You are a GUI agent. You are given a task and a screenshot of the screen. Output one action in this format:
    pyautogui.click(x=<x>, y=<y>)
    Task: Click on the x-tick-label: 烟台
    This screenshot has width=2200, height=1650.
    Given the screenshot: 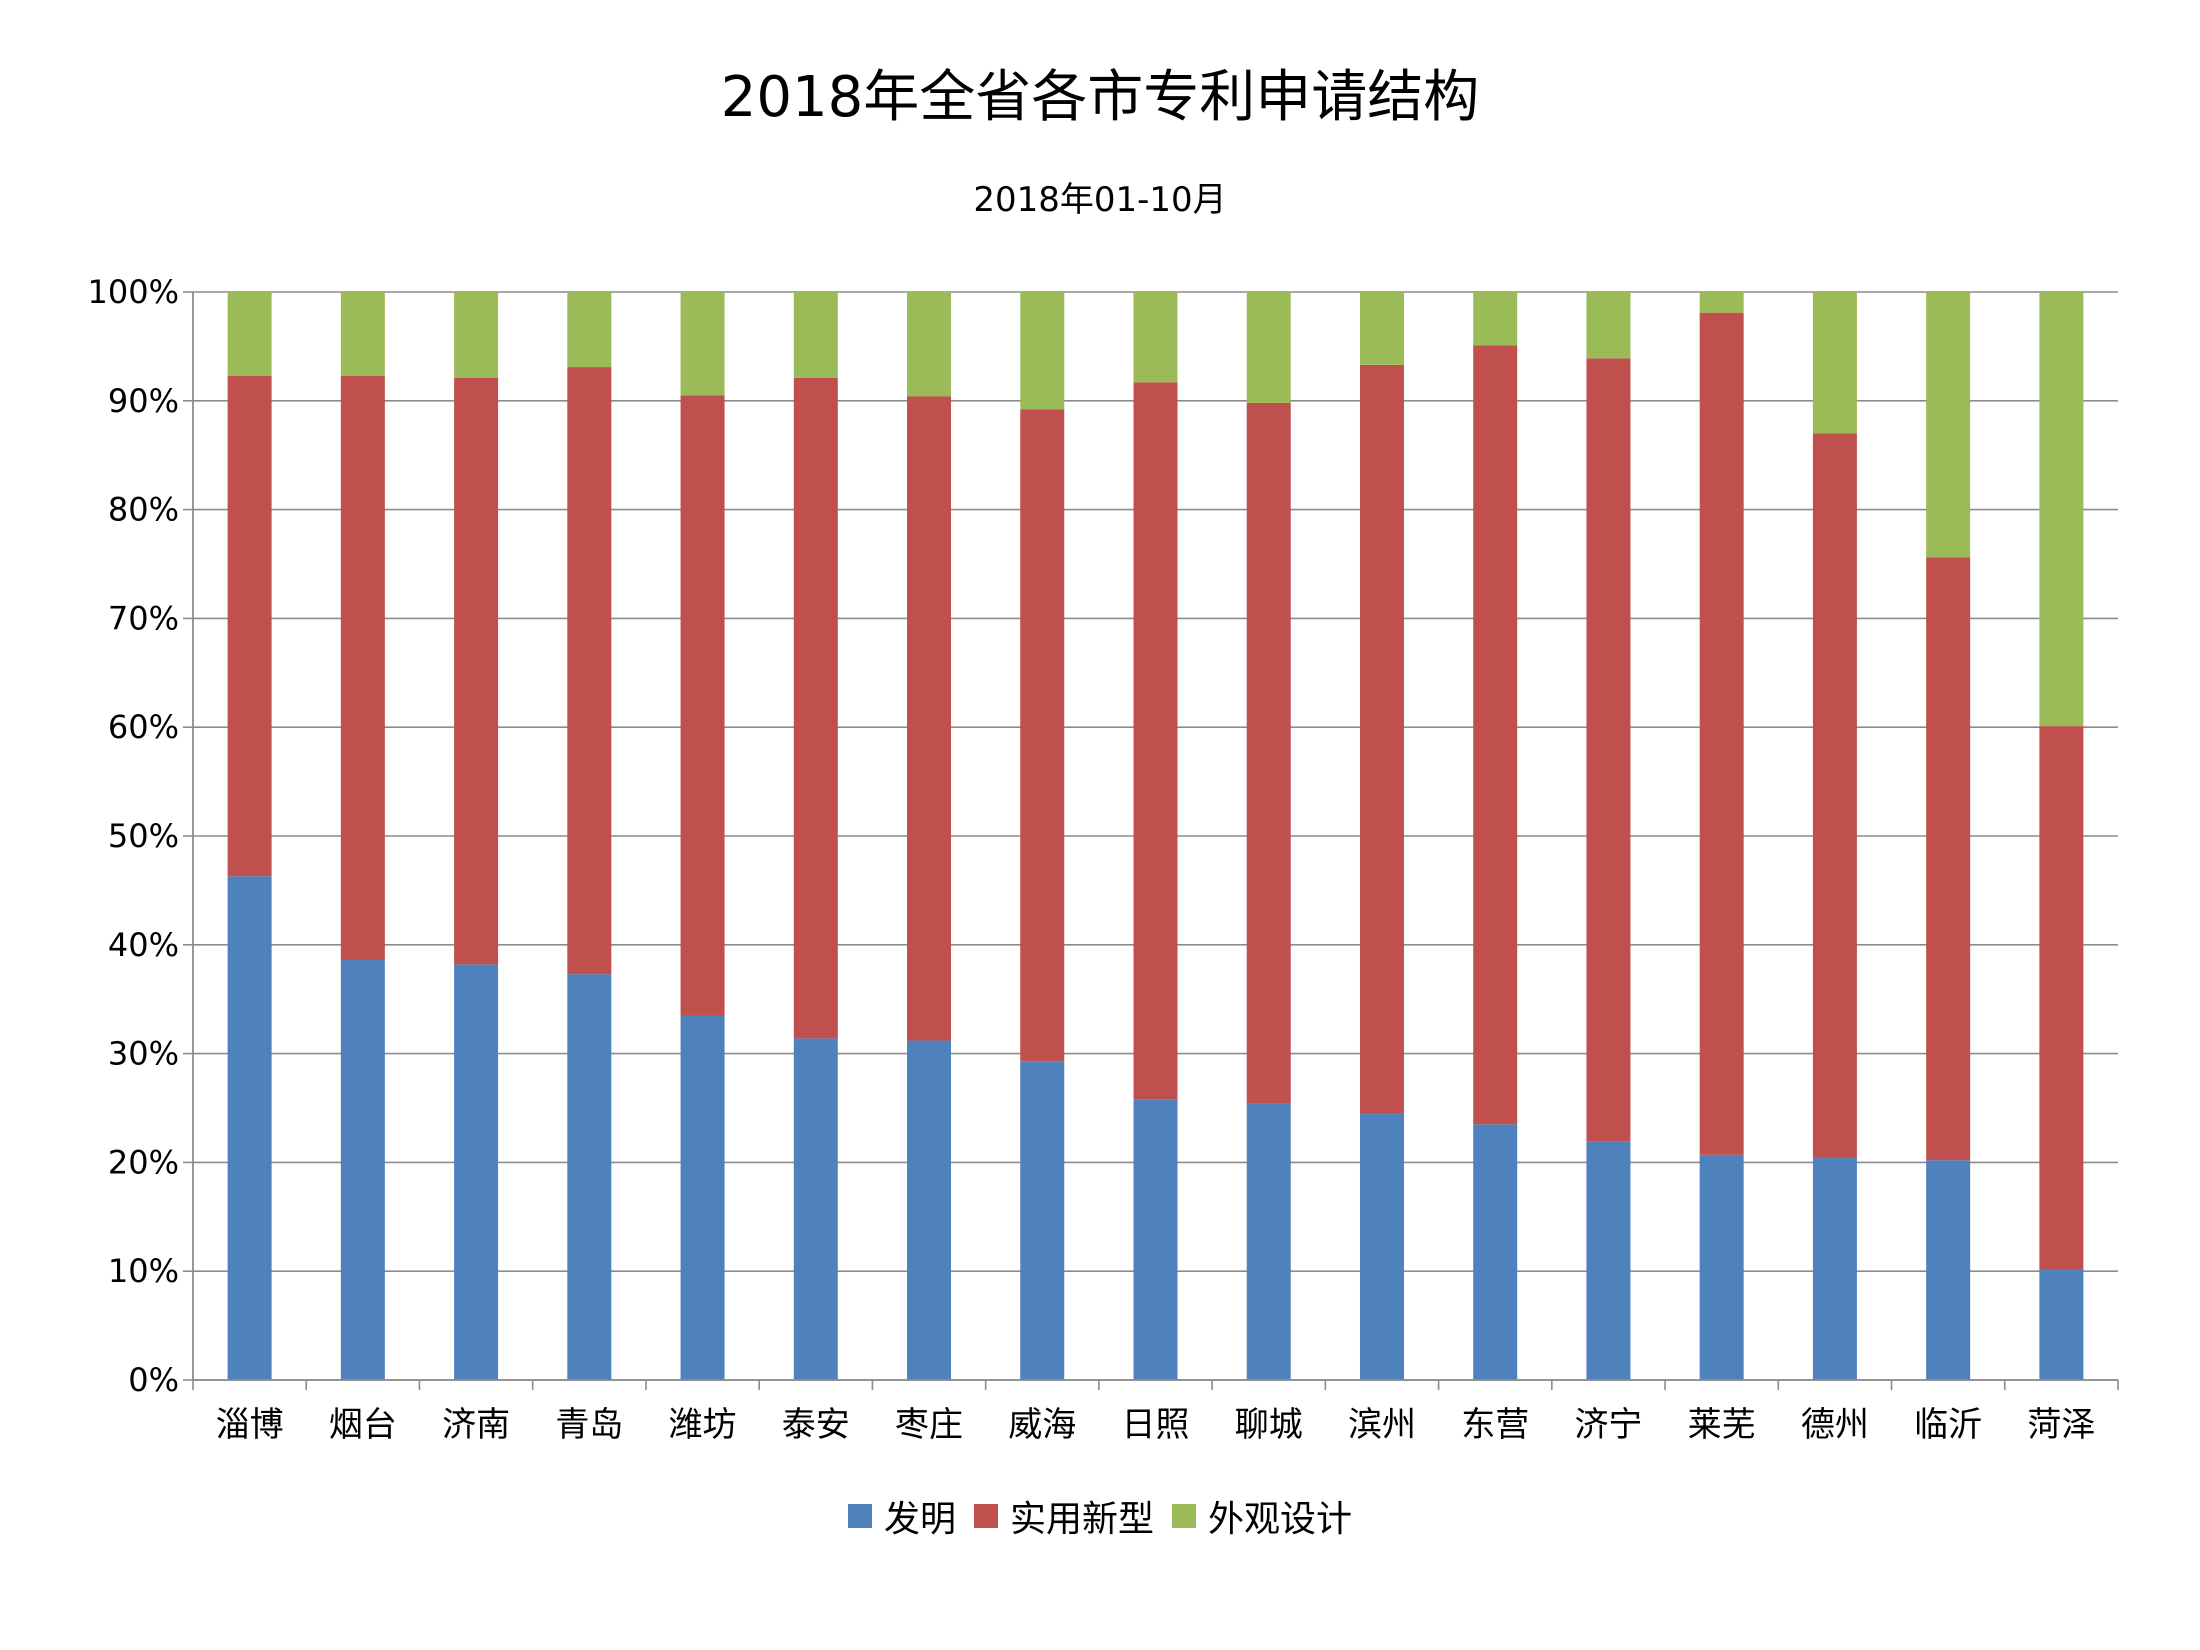 What is the action you would take?
    pyautogui.click(x=363, y=1425)
    